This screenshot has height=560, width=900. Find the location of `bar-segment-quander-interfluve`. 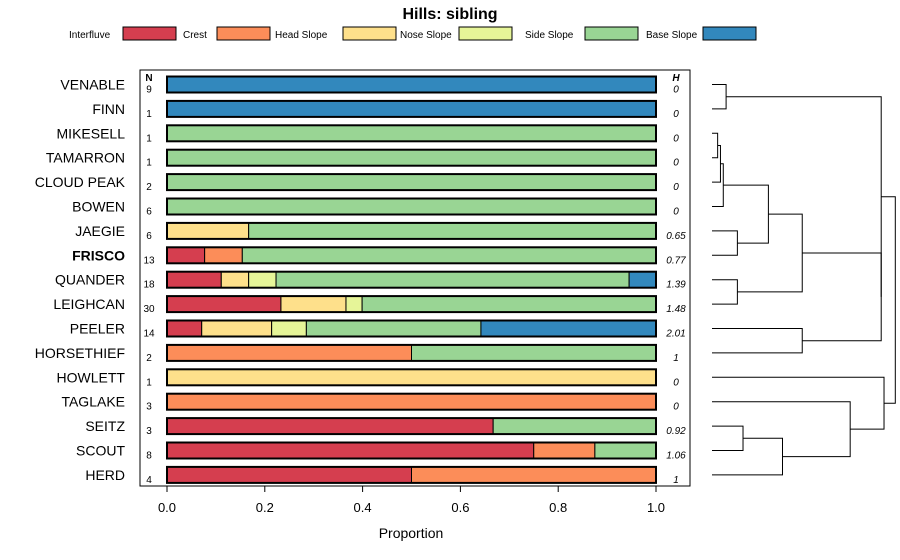

bar-segment-quander-interfluve is located at coordinates (194, 280).